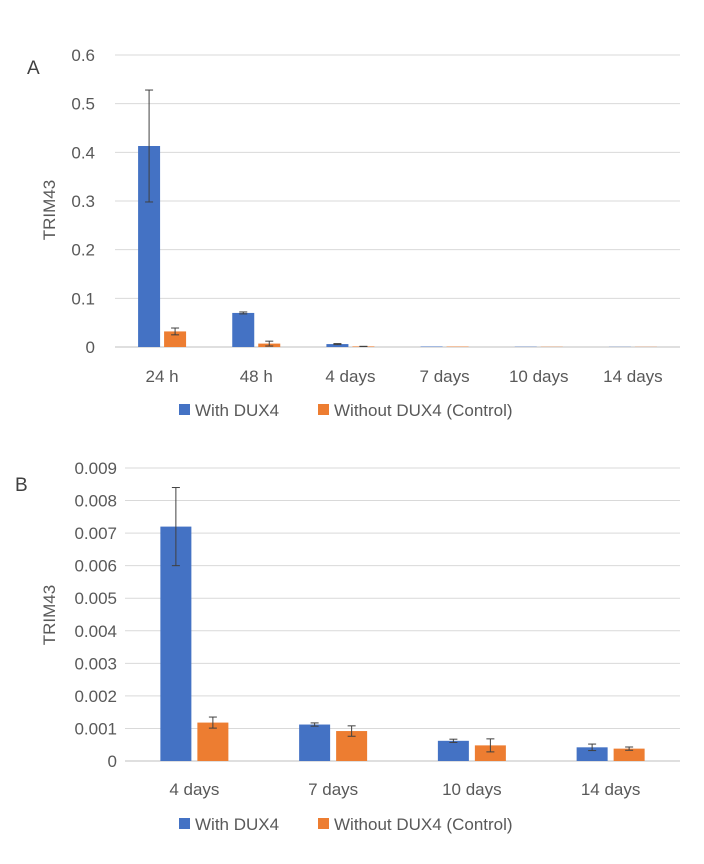 Image resolution: width=704 pixels, height=864 pixels. Describe the element at coordinates (256, 376) in the screenshot. I see `x-tick-label: 48 h` at that location.